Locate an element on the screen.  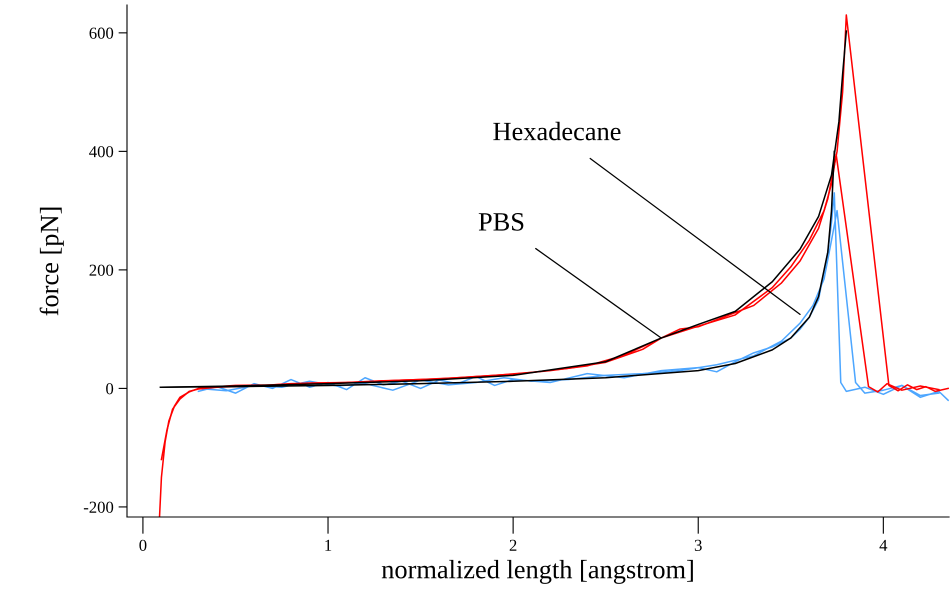
x-axis-title: normalized length [angstrom] is located at coordinates (537, 572).